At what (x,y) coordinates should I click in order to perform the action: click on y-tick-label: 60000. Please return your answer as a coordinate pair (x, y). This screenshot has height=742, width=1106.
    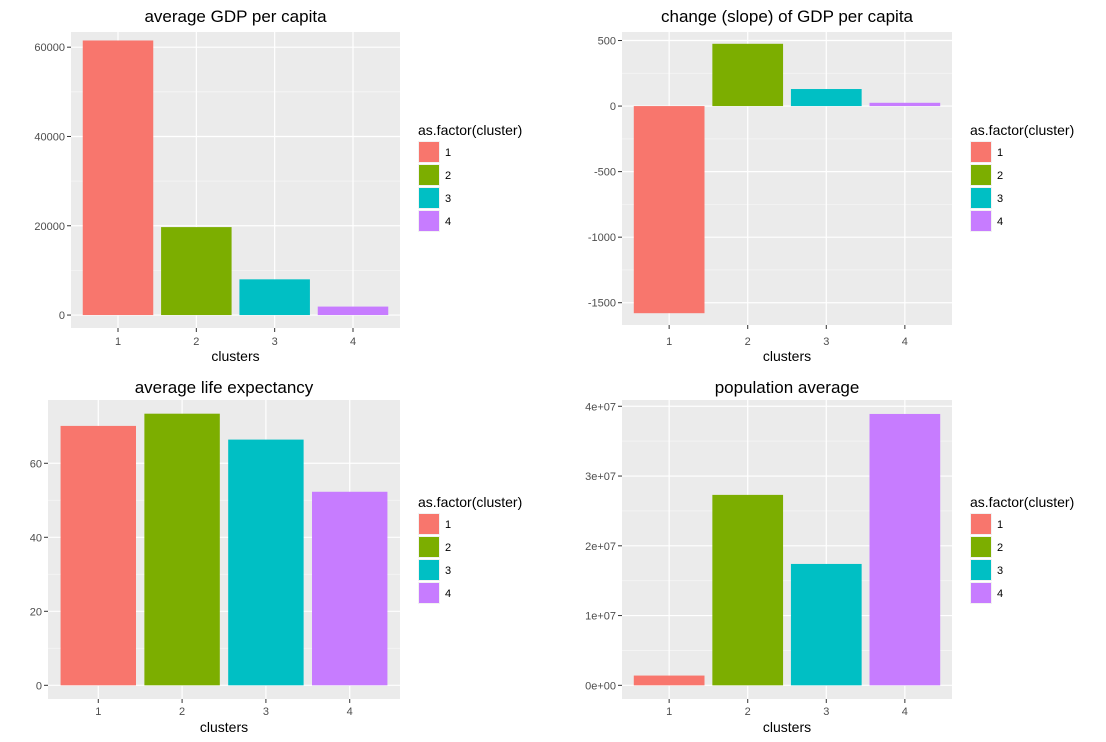
    Looking at the image, I should click on (49, 48).